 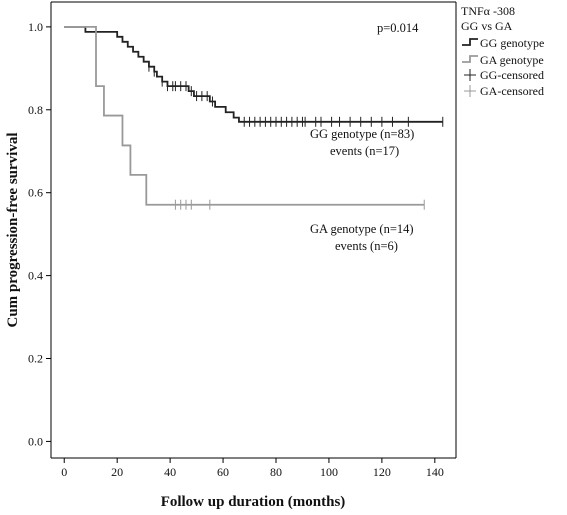 What do you see at coordinates (13, 230) in the screenshot?
I see `y-axis-title: Cum progression-free survival` at bounding box center [13, 230].